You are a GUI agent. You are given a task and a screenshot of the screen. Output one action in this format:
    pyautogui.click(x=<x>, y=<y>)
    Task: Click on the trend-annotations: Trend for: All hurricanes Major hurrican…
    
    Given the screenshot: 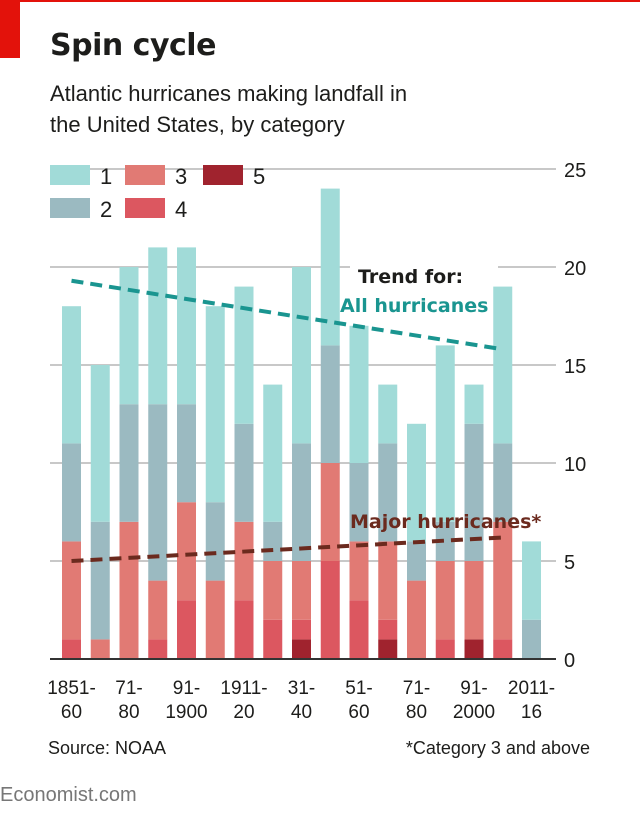 What is the action you would take?
    pyautogui.click(x=440, y=395)
    